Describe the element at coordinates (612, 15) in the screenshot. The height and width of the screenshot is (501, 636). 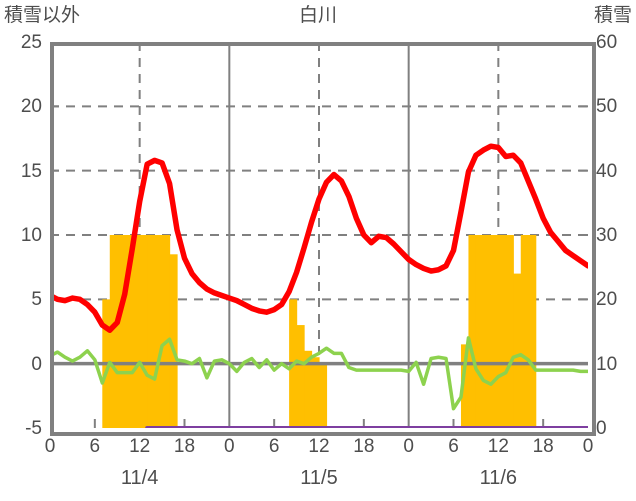
I see `right-axis-title: 積雪` at that location.